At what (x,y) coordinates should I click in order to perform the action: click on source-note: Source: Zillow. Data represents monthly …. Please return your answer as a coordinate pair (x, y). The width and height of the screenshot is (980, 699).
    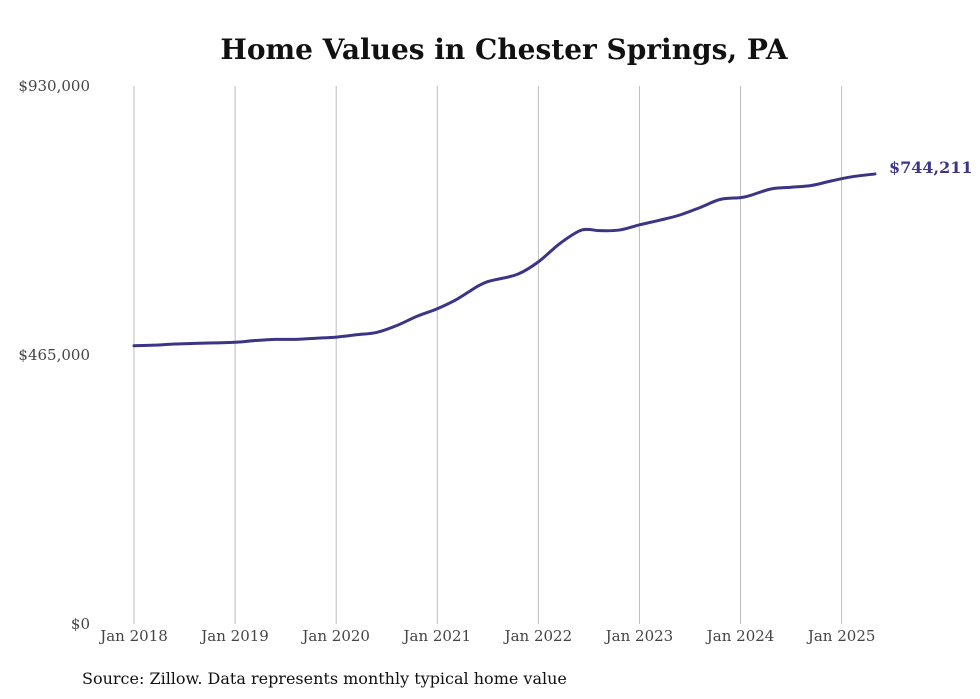
    Looking at the image, I should click on (324, 678).